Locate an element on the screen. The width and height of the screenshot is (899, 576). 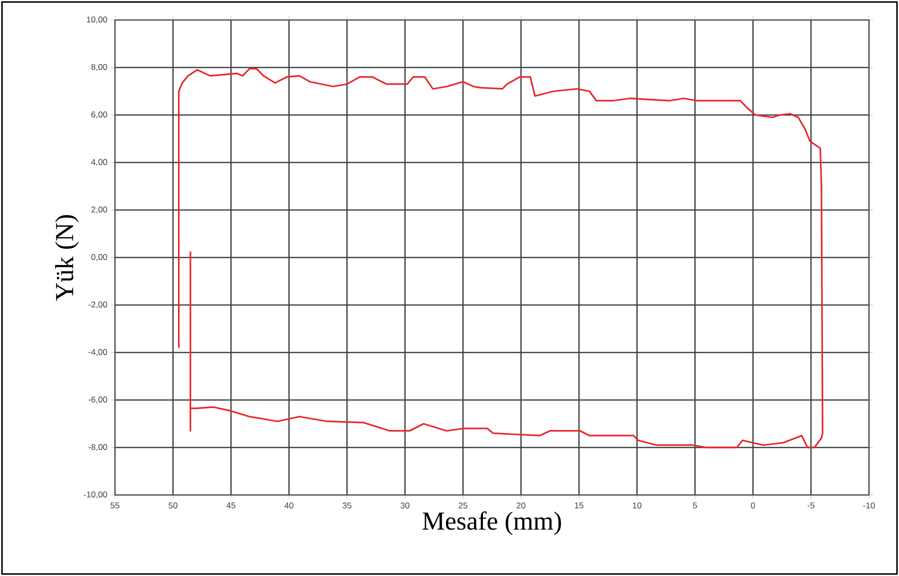
x-tick-label: 10 is located at coordinates (637, 505).